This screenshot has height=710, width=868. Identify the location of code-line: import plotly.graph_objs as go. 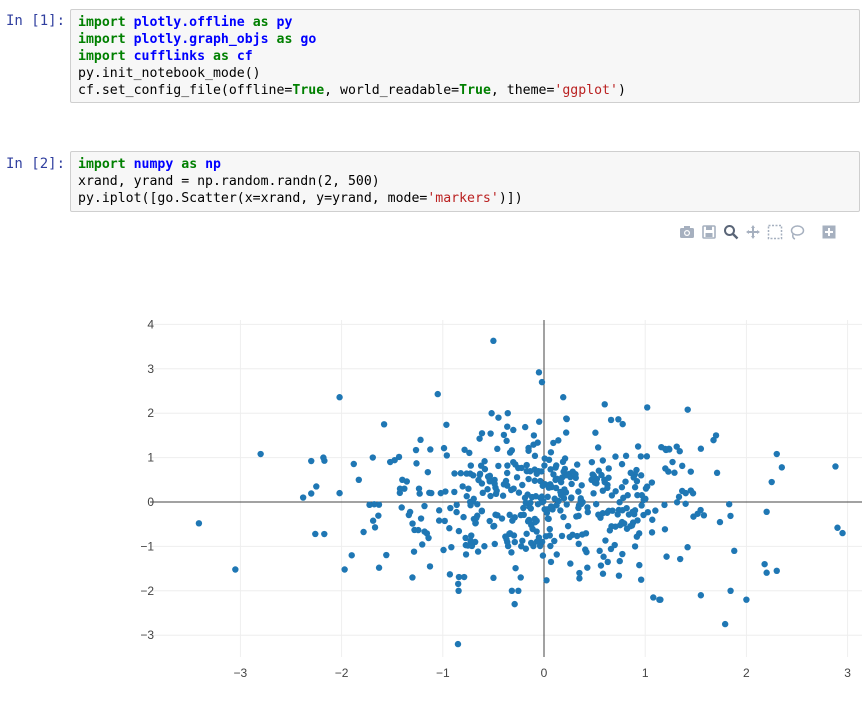
(465, 39).